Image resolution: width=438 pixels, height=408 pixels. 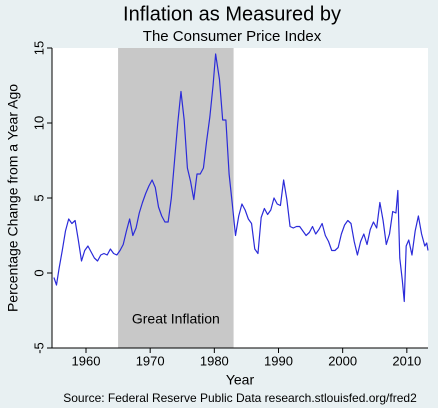 I want to click on chart-title: Inflation as Measured by, so click(x=232, y=14).